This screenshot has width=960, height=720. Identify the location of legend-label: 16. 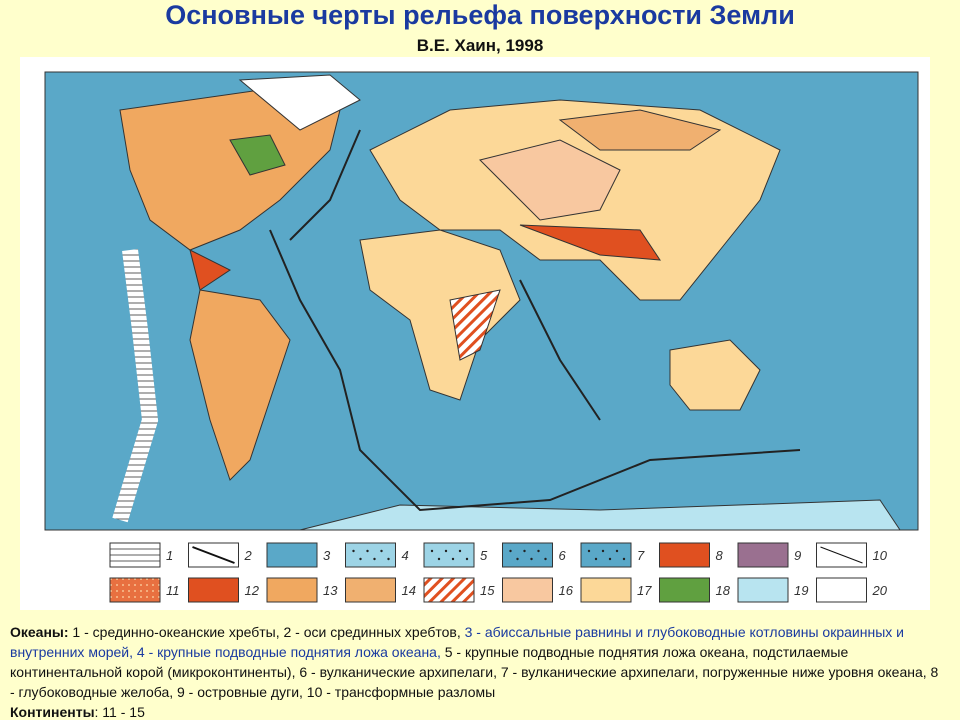
(566, 590).